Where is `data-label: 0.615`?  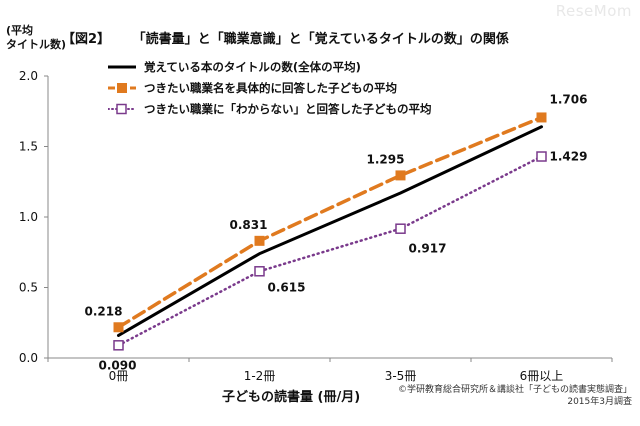
data-label: 0.615 is located at coordinates (287, 287).